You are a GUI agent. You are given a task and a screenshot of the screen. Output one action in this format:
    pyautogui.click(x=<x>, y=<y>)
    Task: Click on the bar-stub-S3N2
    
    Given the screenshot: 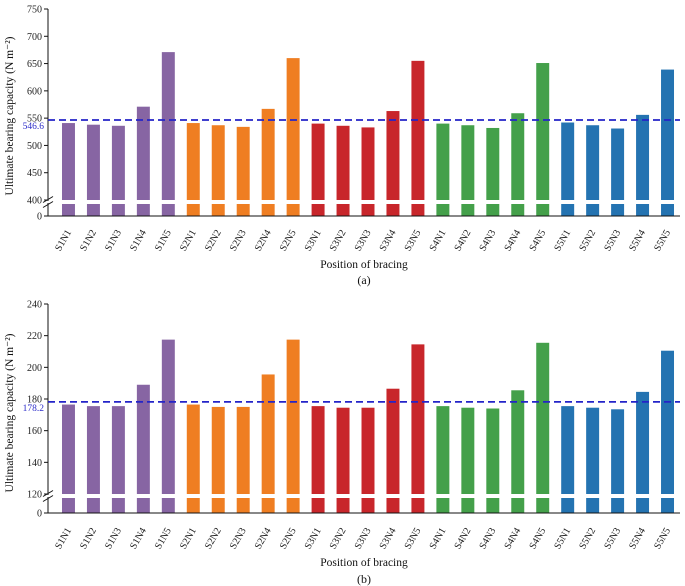 What is the action you would take?
    pyautogui.click(x=343, y=505)
    